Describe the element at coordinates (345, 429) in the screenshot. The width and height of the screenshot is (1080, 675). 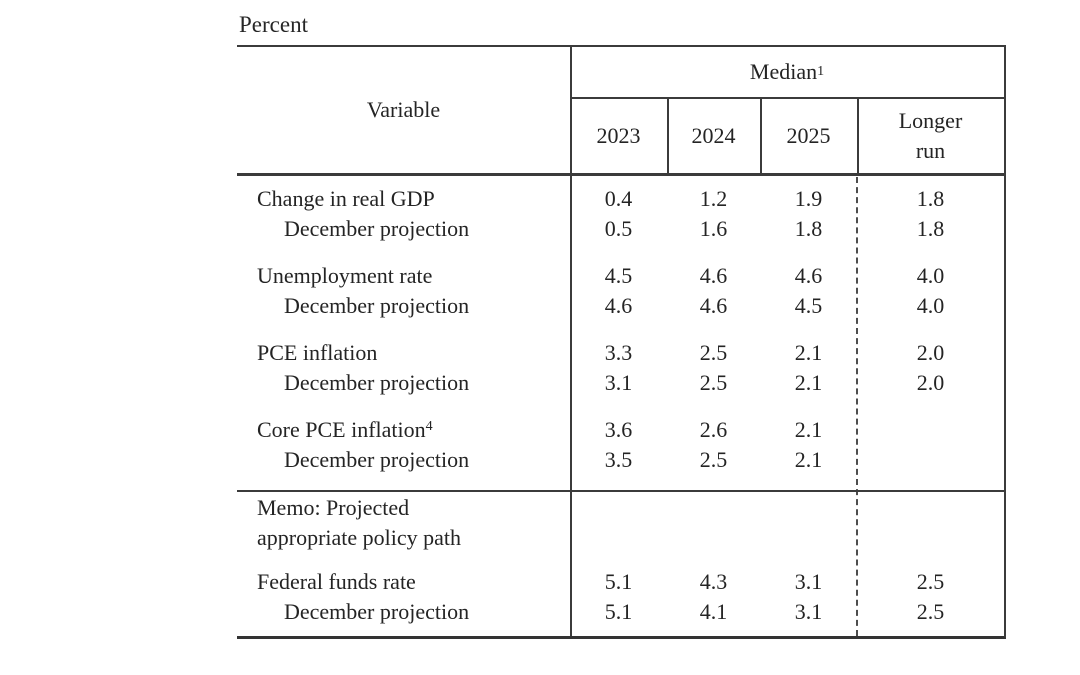
I see `row-label: Core PCE inflation4` at that location.